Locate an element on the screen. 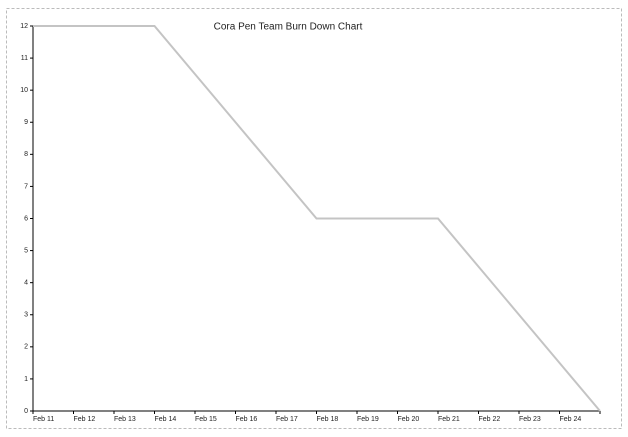 The height and width of the screenshot is (437, 628). x-tick-label: Feb 17 is located at coordinates (287, 419).